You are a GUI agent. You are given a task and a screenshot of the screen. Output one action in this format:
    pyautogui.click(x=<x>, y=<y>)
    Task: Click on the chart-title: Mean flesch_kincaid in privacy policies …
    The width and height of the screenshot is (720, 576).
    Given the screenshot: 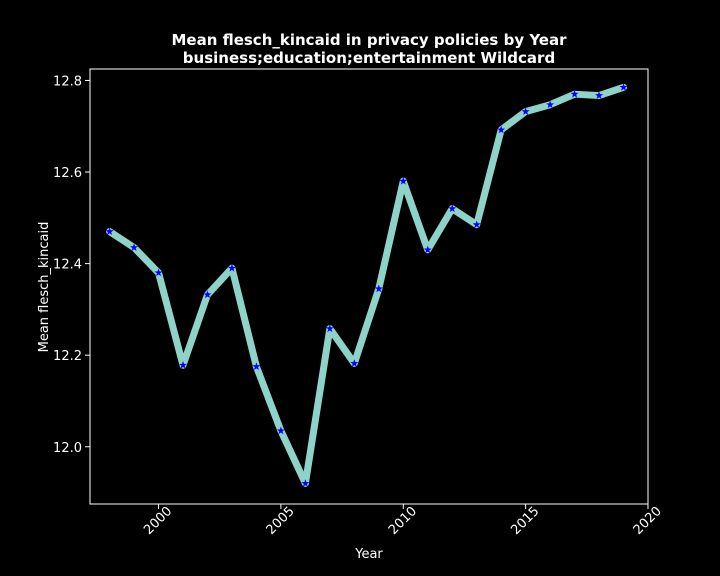 What is the action you would take?
    pyautogui.click(x=369, y=40)
    